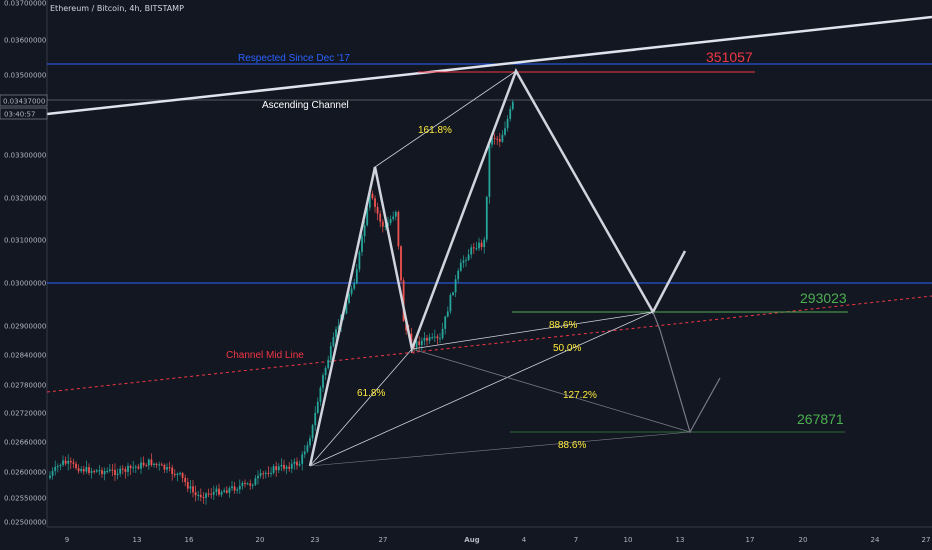 The height and width of the screenshot is (550, 932). Describe the element at coordinates (25, 523) in the screenshot. I see `price-tick-label: 0.02500000` at that location.